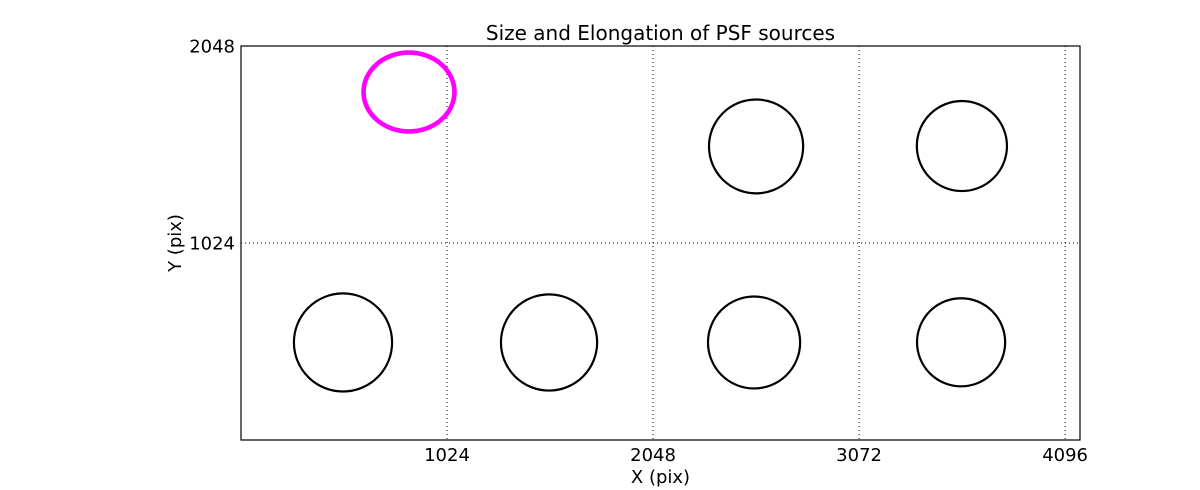  What do you see at coordinates (212, 47) in the screenshot?
I see `y-tick-label-2048: 2048` at bounding box center [212, 47].